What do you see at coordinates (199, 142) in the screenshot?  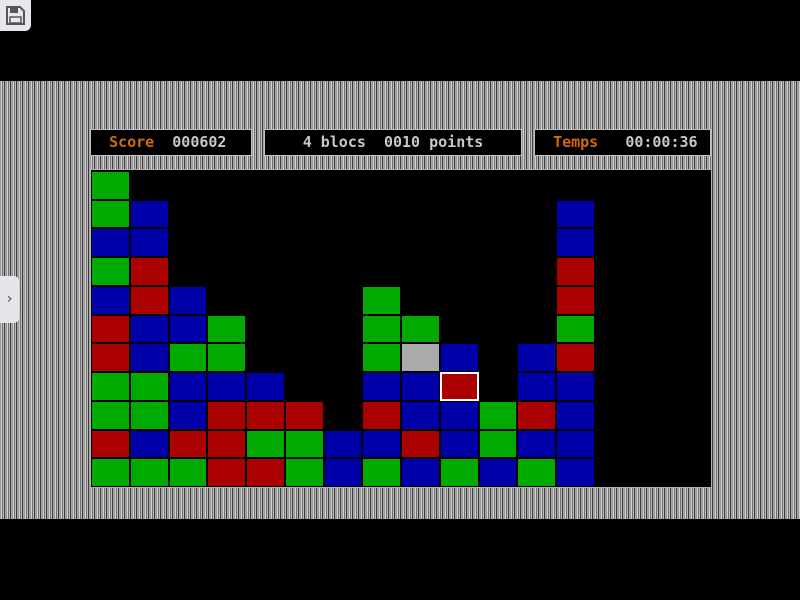 I see `score-value: 000602` at bounding box center [199, 142].